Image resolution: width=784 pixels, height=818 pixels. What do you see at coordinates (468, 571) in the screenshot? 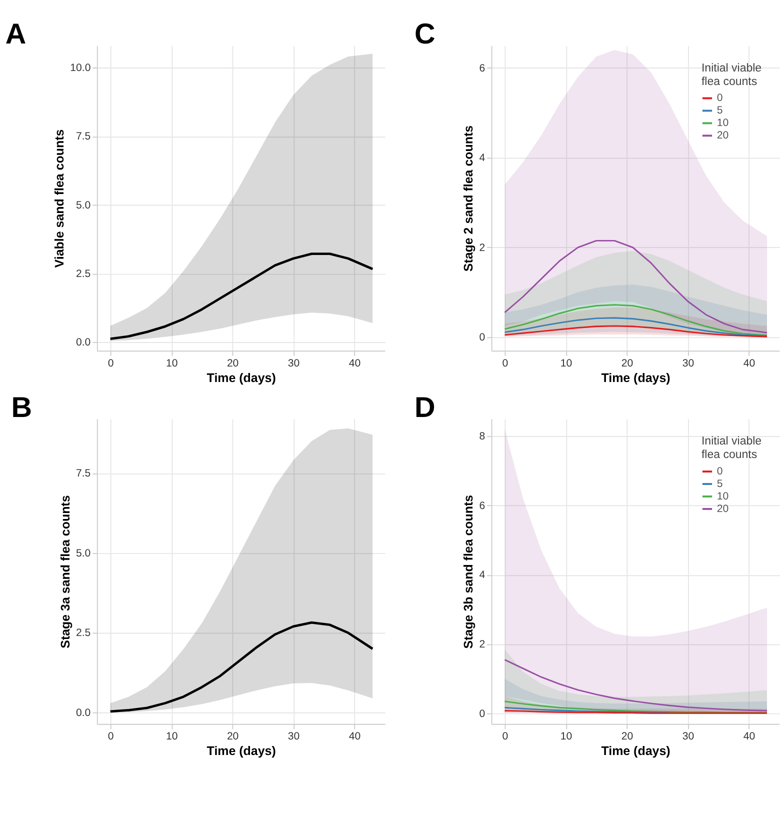
I see `y-axis-title: Stage 3b sand flea counts` at bounding box center [468, 571].